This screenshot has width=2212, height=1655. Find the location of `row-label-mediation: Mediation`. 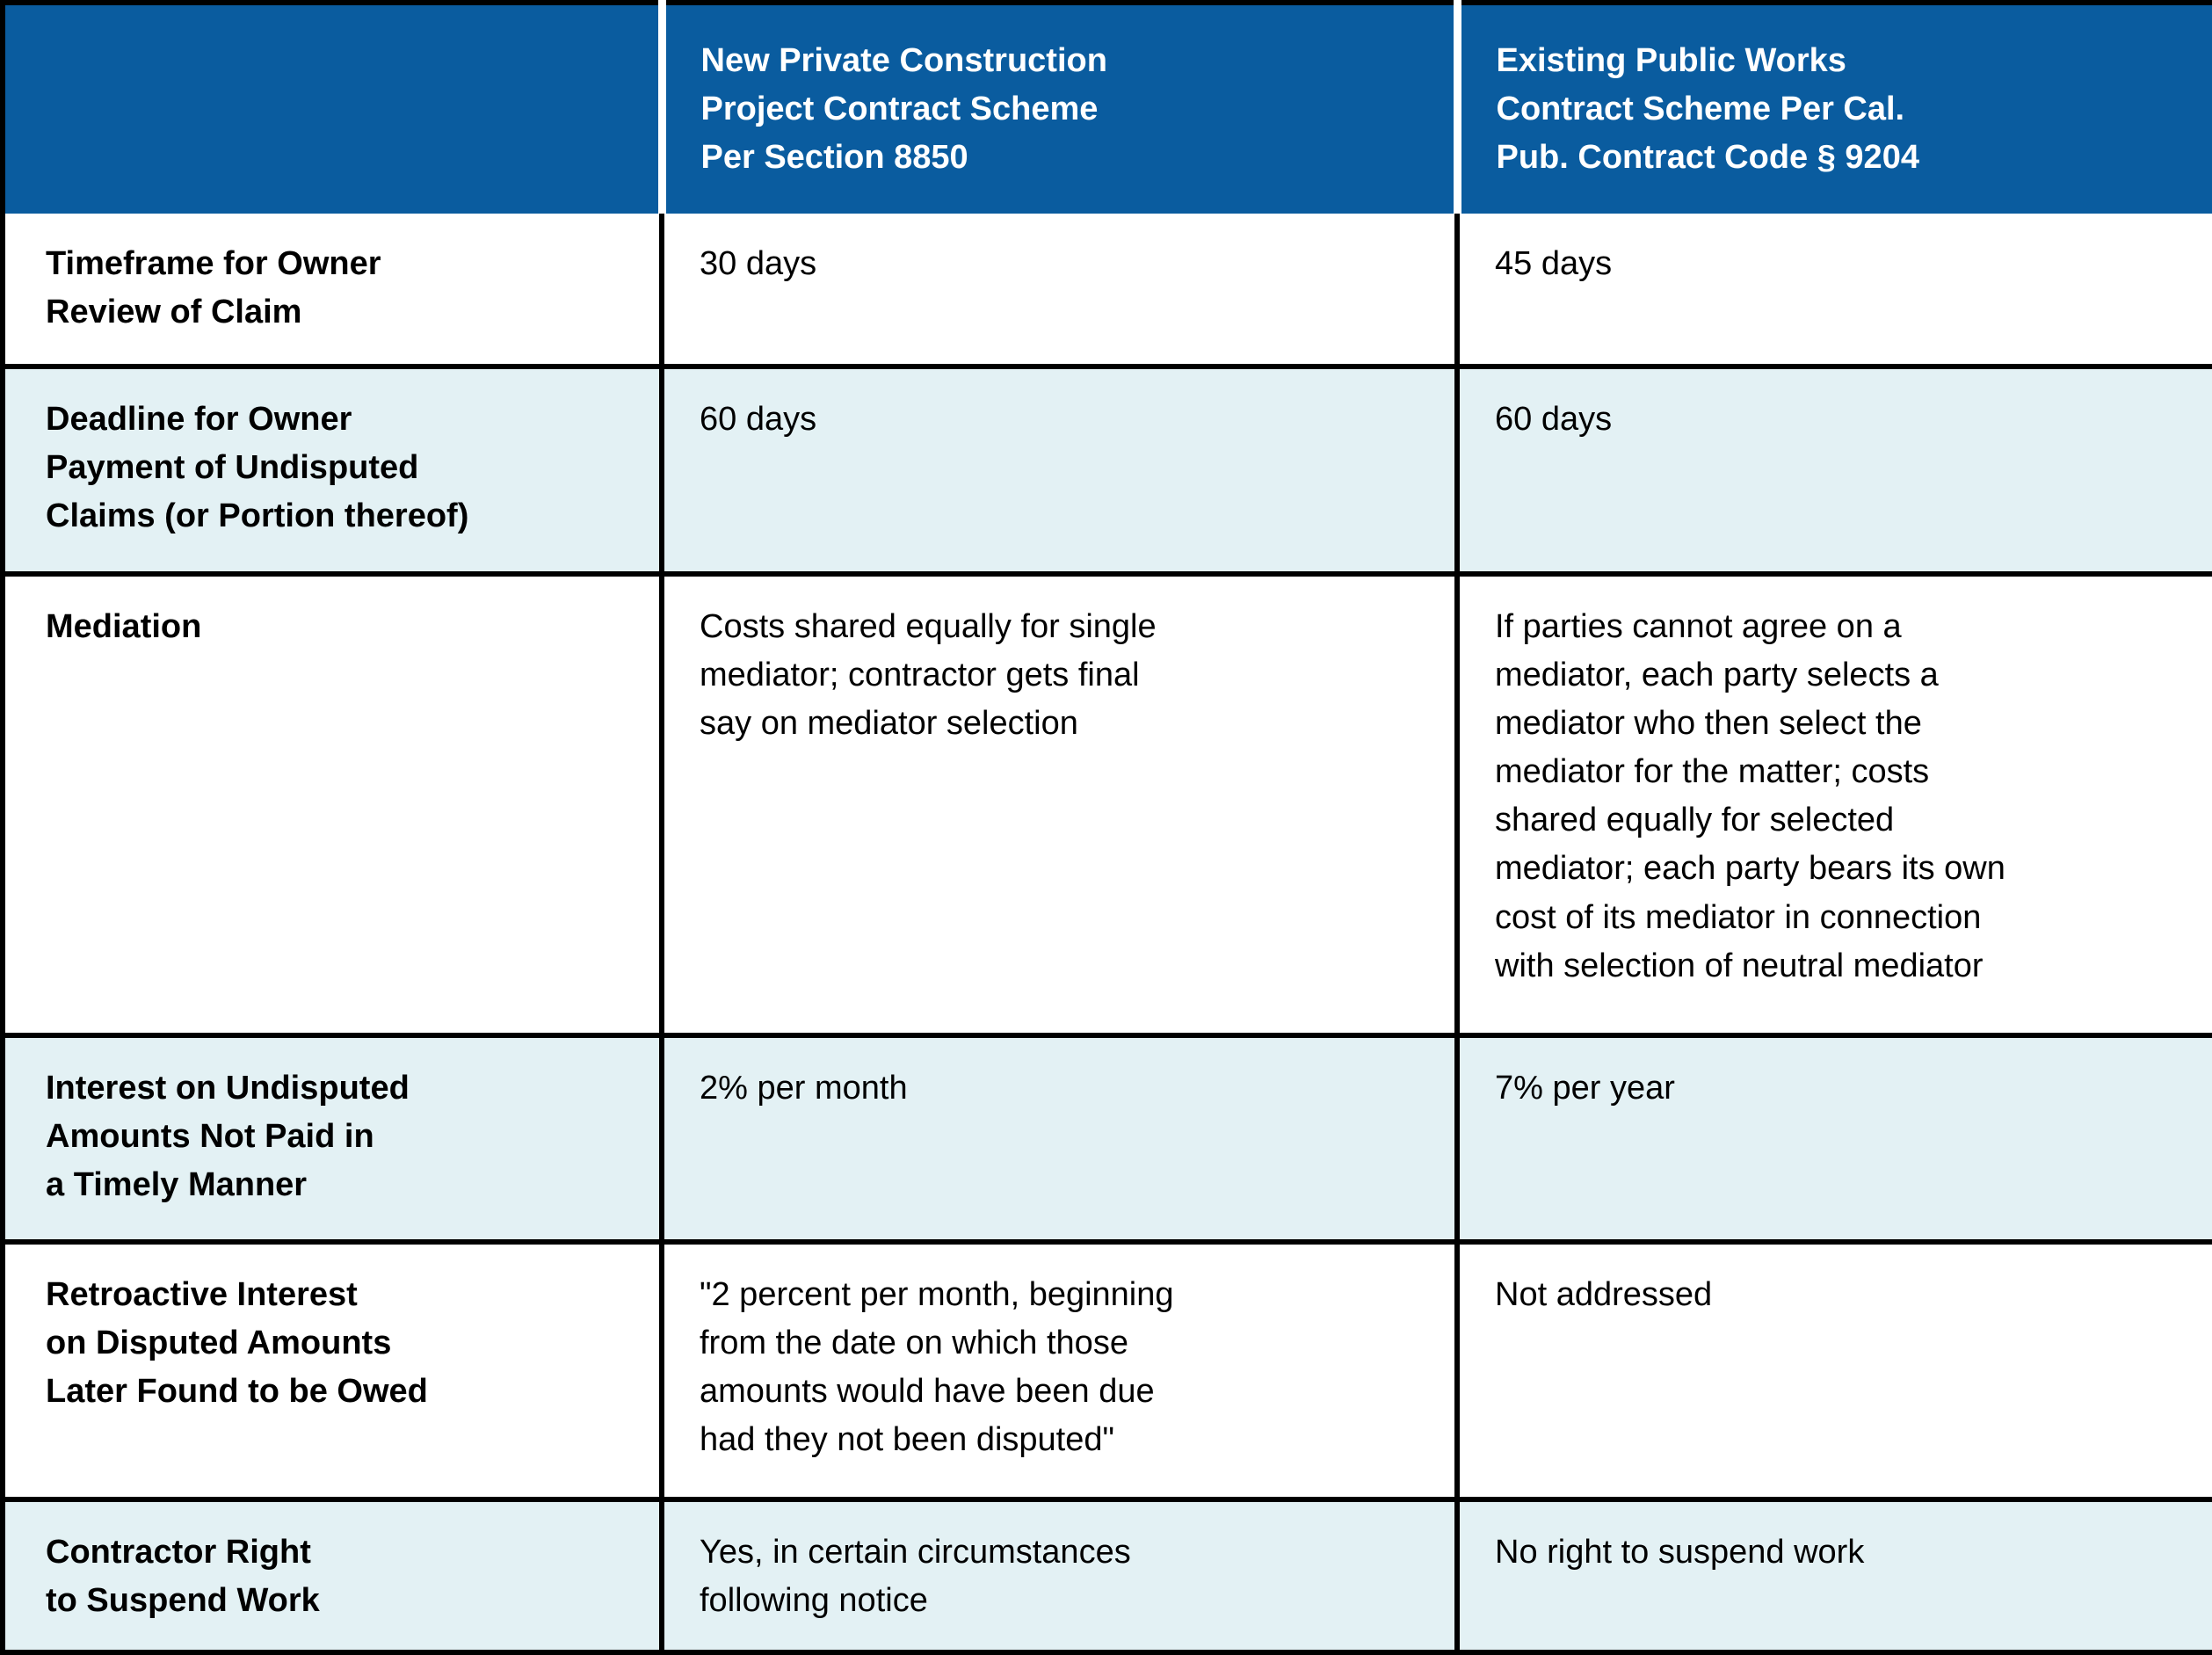

row-label-mediation: Mediation is located at coordinates (332, 805).